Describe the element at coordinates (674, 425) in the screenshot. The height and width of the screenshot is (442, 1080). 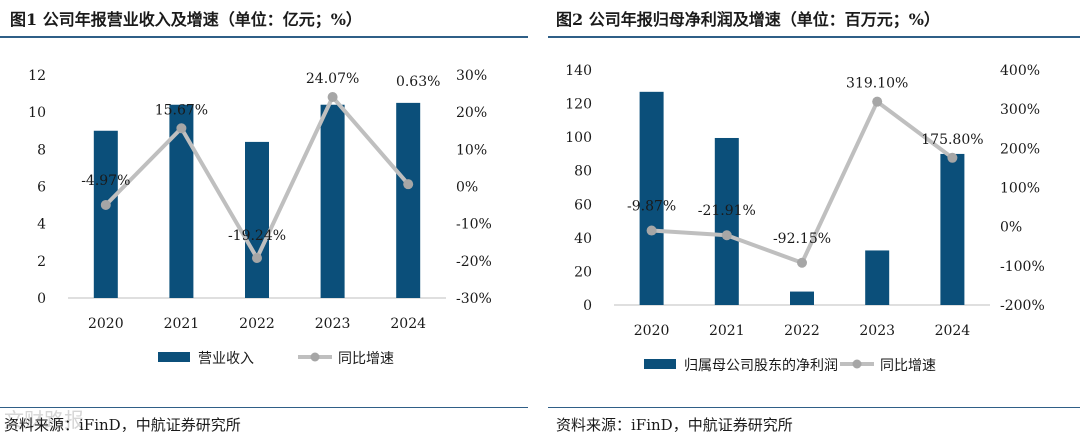
I see `chart2-source: 资料来源：iFinD，中航证券研究所` at that location.